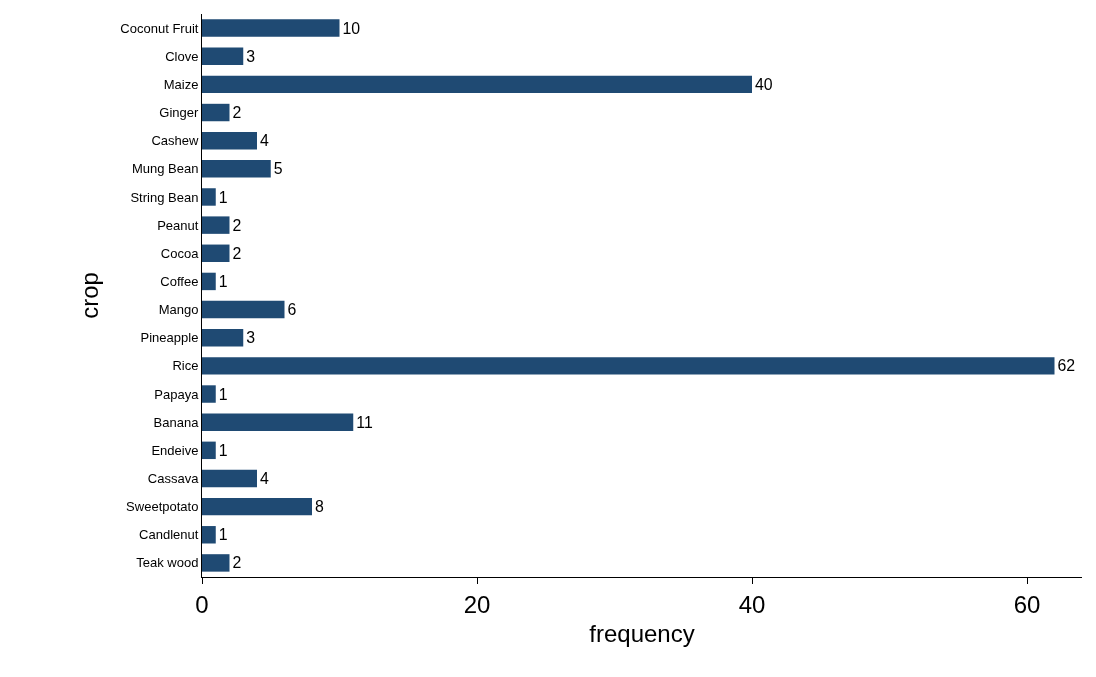 Image resolution: width=1096 pixels, height=677 pixels. I want to click on y-tick-label: String Bean, so click(164, 197).